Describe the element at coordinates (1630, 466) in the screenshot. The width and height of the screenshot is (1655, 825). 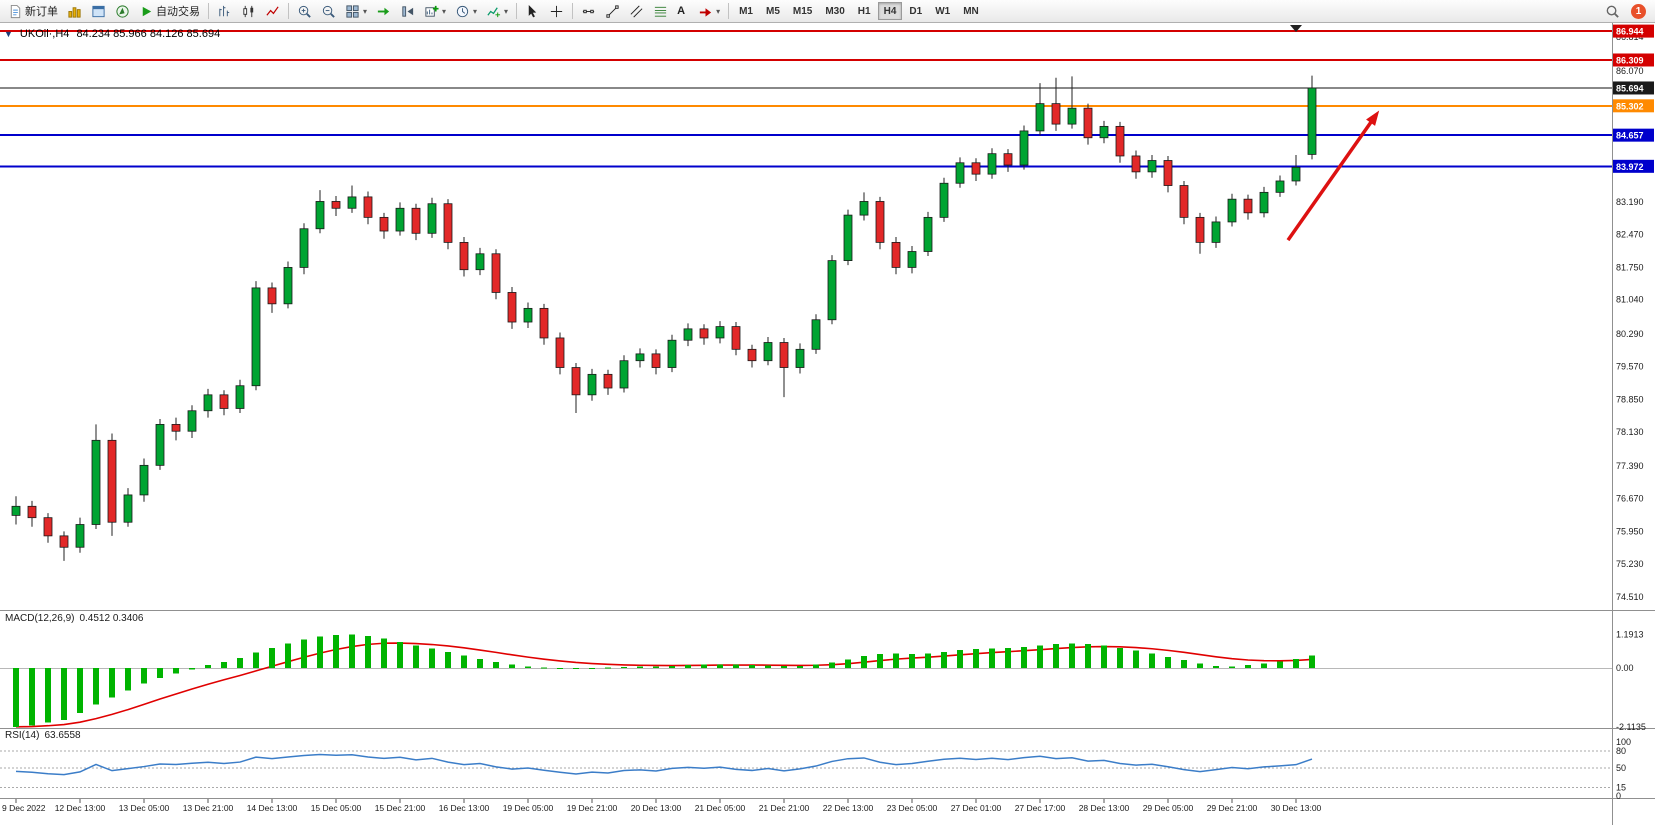
I see `svg-text: 77.390` at that location.